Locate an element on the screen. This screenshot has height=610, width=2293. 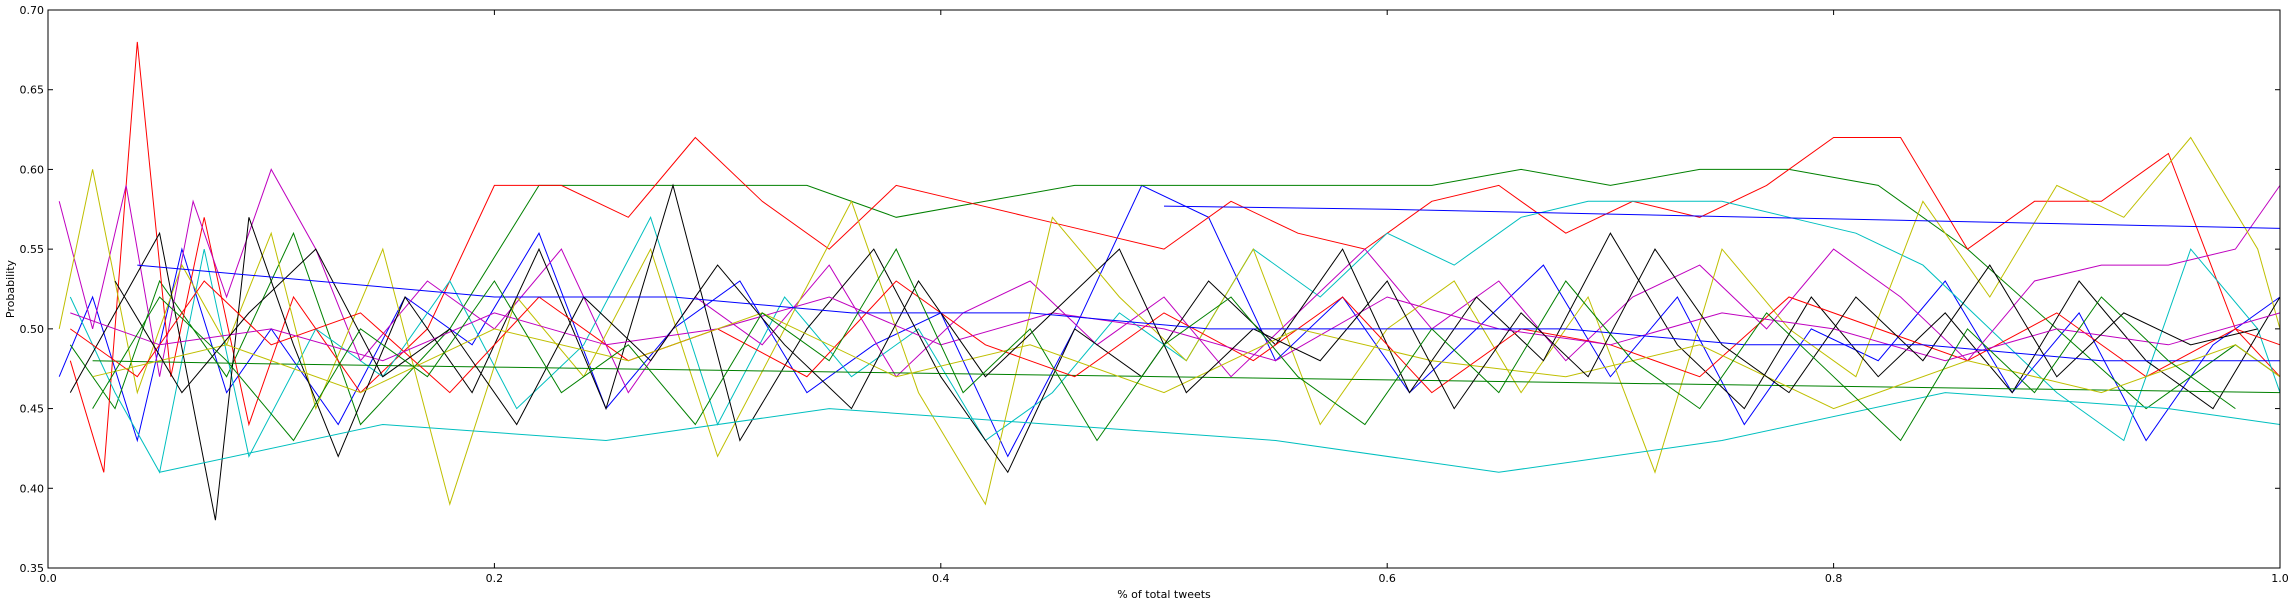
y-tick-label: 0.70 is located at coordinates (32, 10).